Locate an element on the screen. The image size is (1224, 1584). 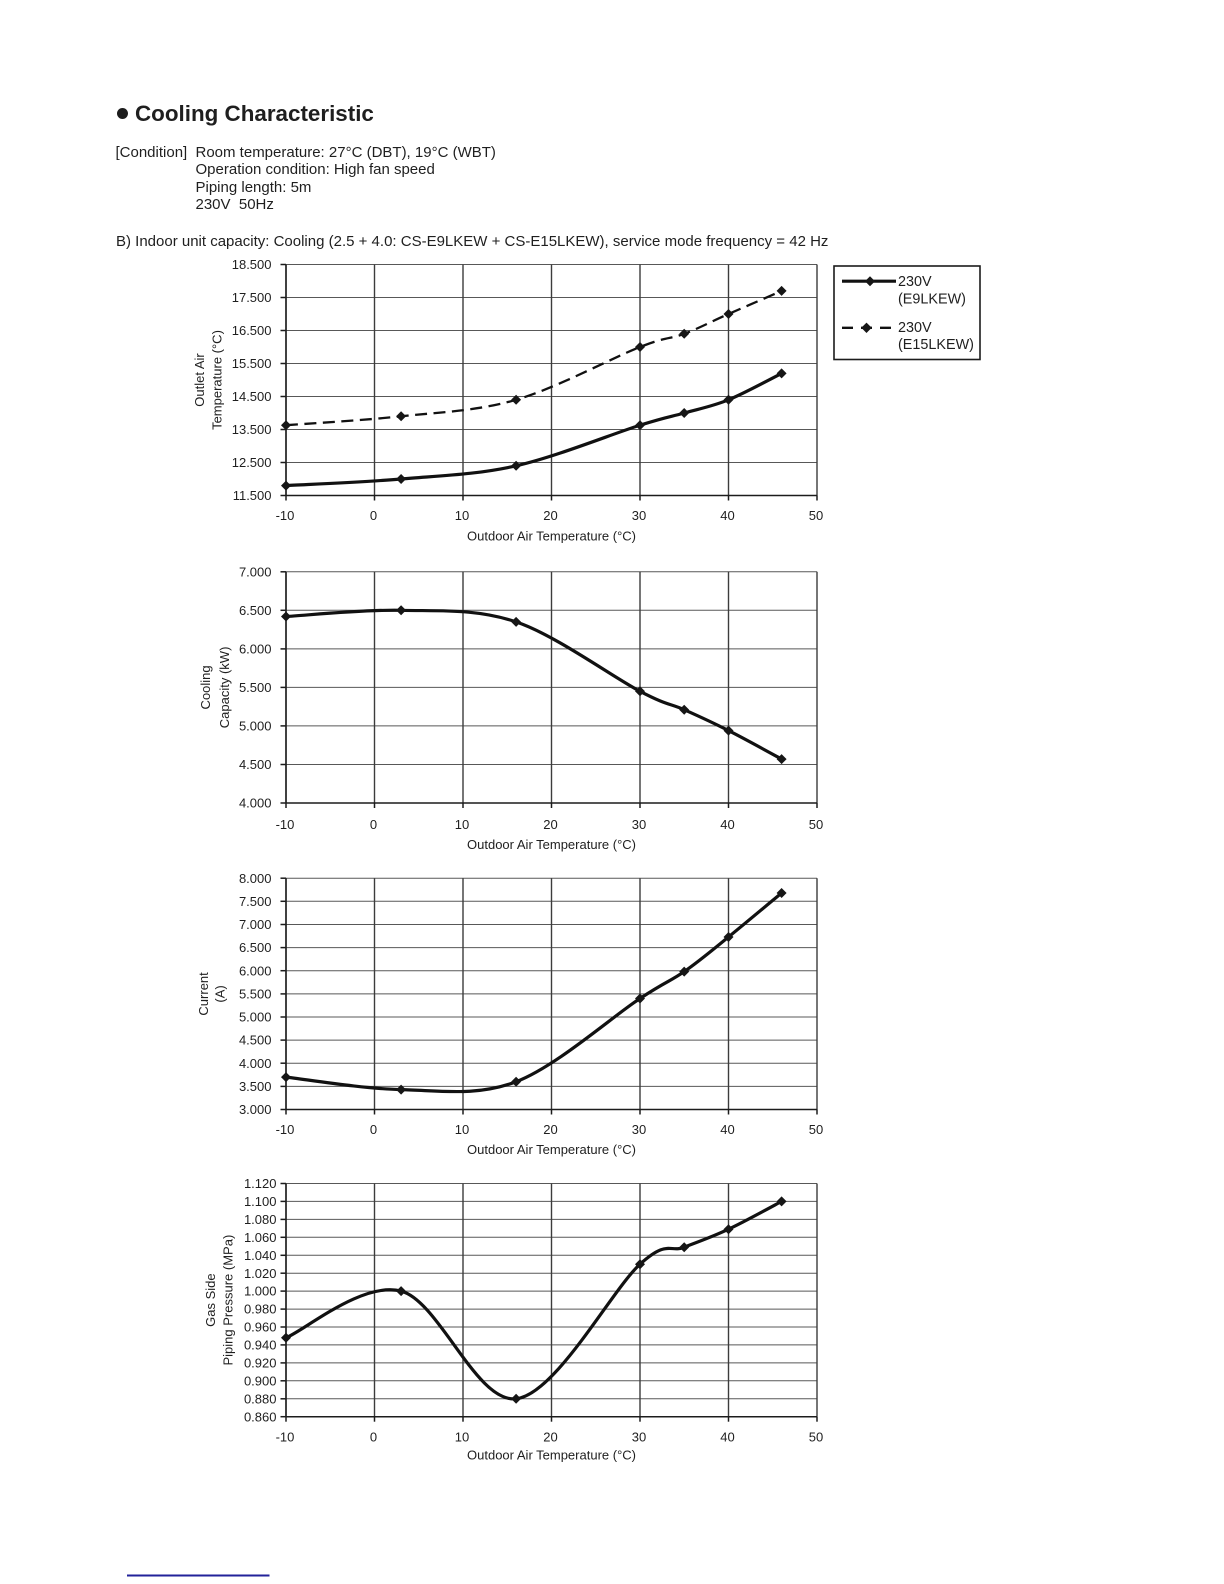
svg-text: 0.860 is located at coordinates (260, 1416).